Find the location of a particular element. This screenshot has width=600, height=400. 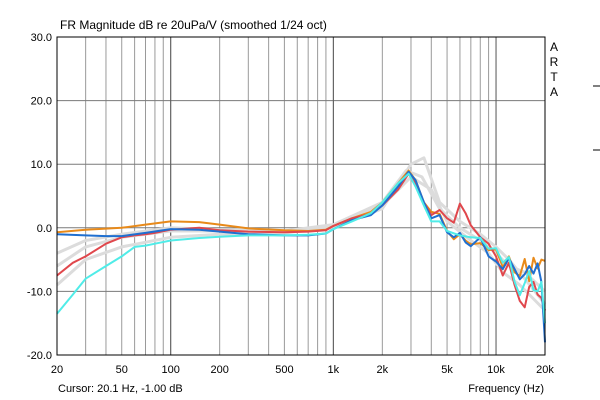

y-tick-label: 0.0 is located at coordinates (44, 229).